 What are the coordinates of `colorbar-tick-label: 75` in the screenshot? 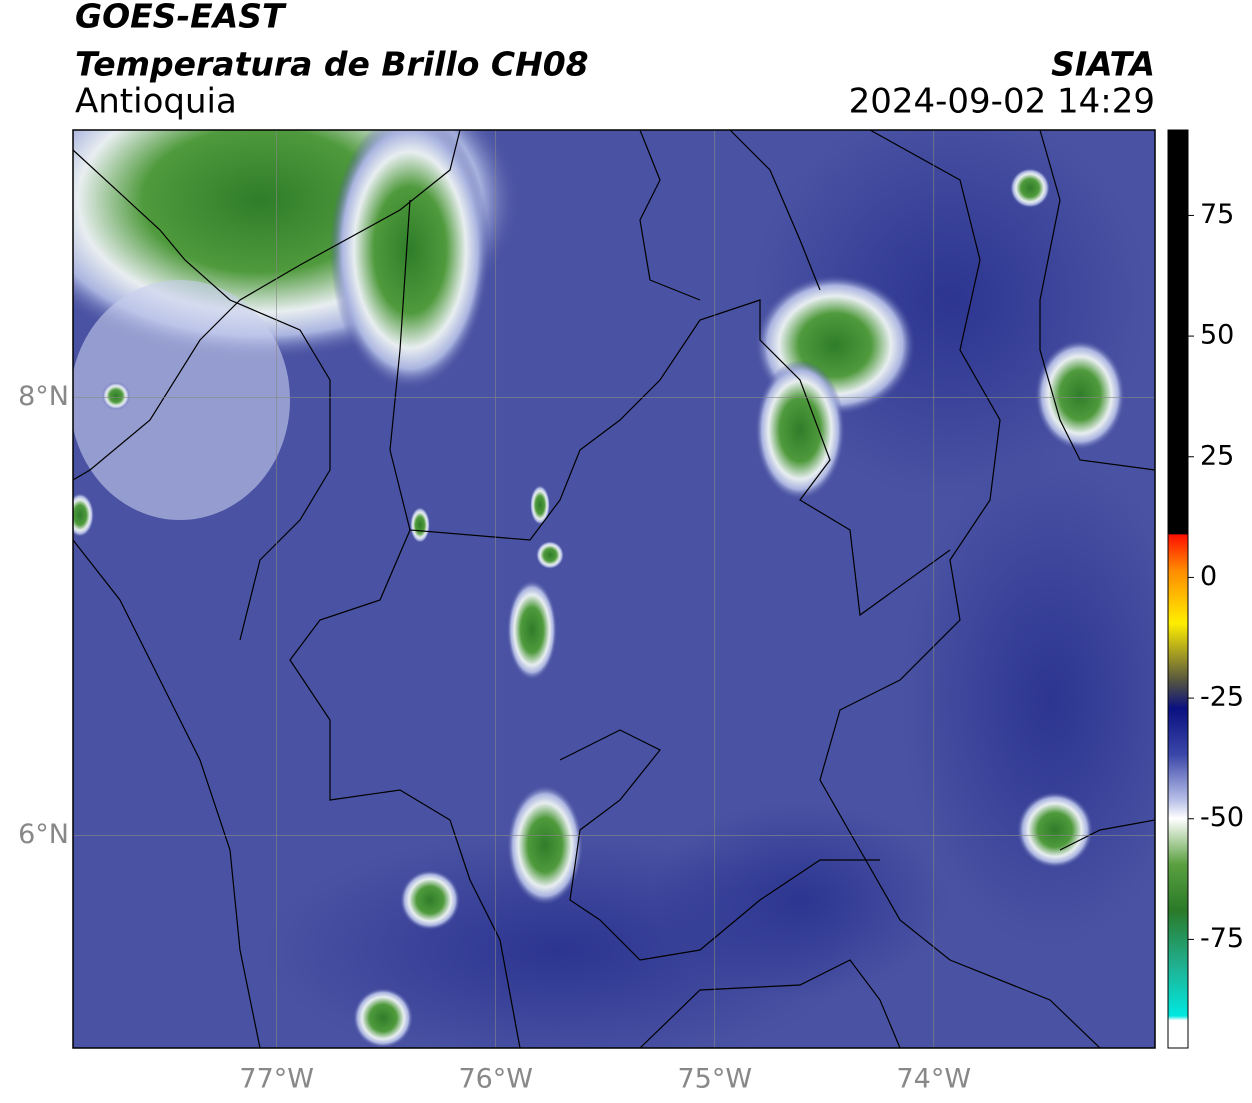 It's located at (1217, 214).